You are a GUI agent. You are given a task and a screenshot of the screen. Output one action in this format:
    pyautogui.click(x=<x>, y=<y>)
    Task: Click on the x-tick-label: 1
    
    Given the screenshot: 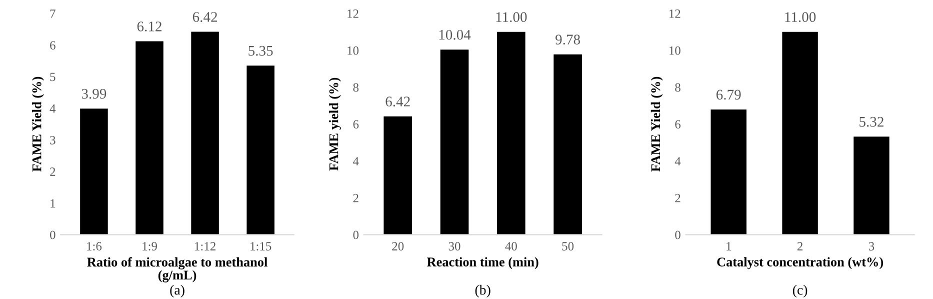 What is the action you would take?
    pyautogui.click(x=728, y=246)
    